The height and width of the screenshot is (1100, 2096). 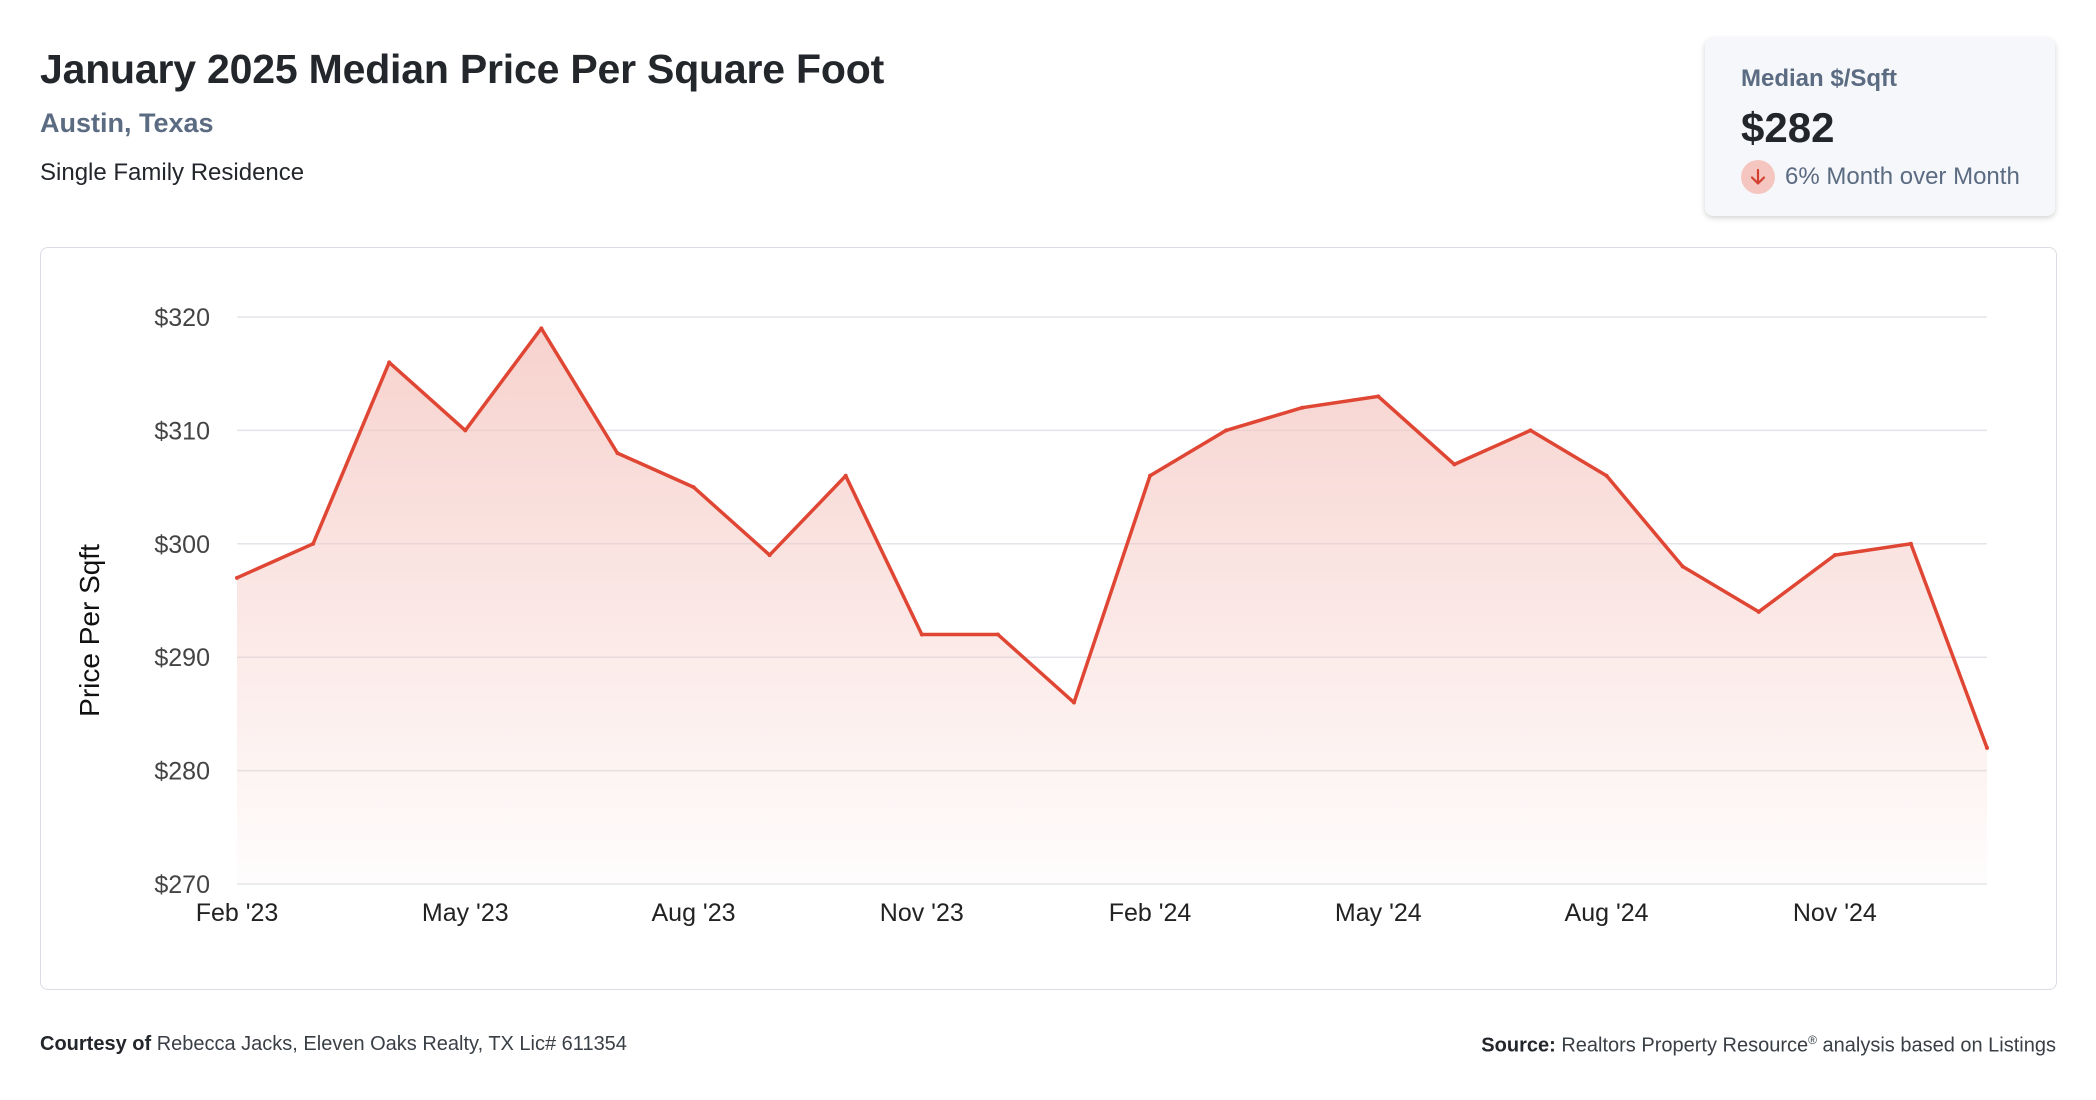 What do you see at coordinates (1939, 1045) in the screenshot?
I see `source-suffix: analysis based on Listings` at bounding box center [1939, 1045].